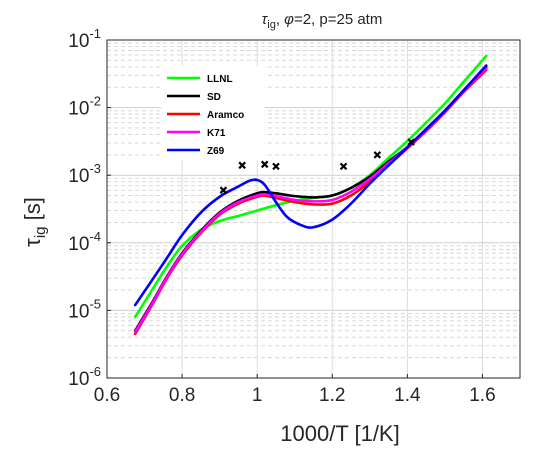 Image resolution: width=550 pixels, height=450 pixels. I want to click on x-axis-label: 1000/T [1/K], so click(339, 433).